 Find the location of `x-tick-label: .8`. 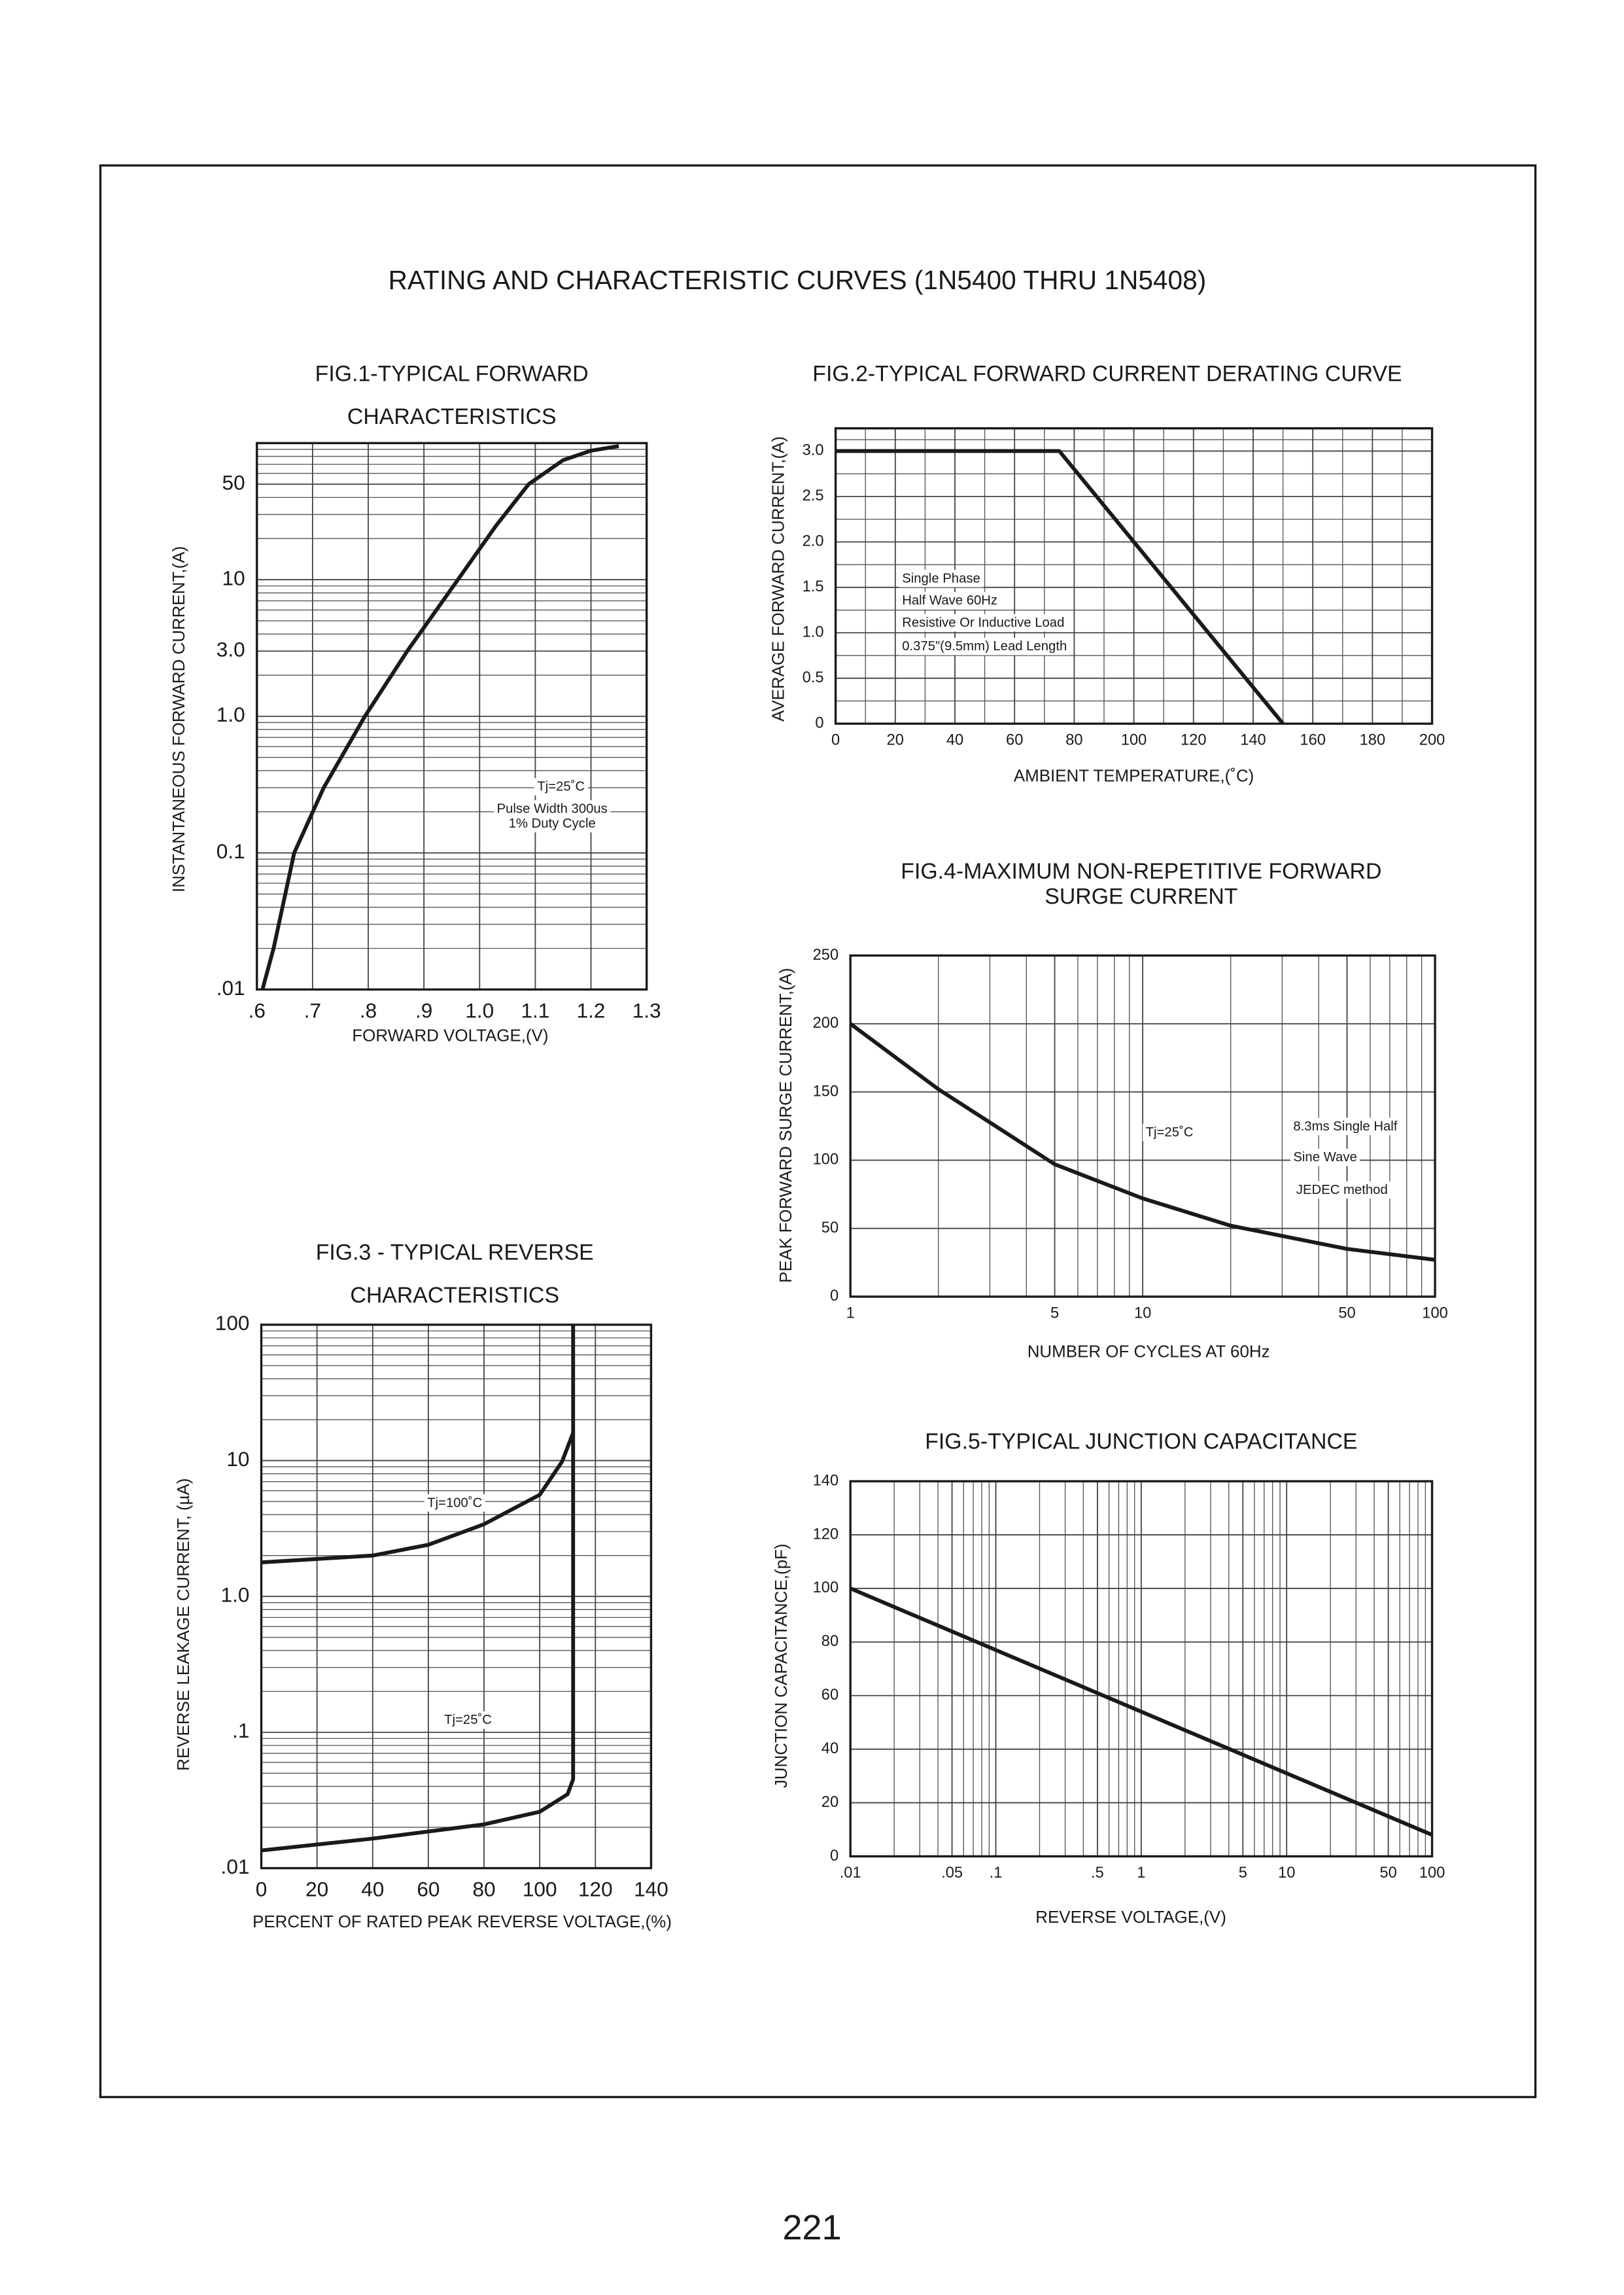

x-tick-label: .8 is located at coordinates (368, 1011).